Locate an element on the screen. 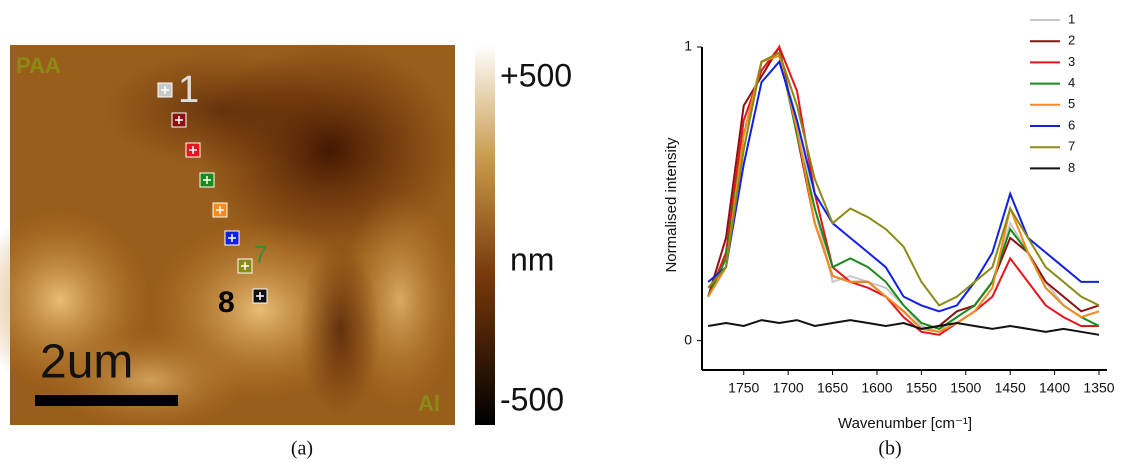 Image resolution: width=1121 pixels, height=462 pixels. x-tick-label: 1400 is located at coordinates (1054, 388).